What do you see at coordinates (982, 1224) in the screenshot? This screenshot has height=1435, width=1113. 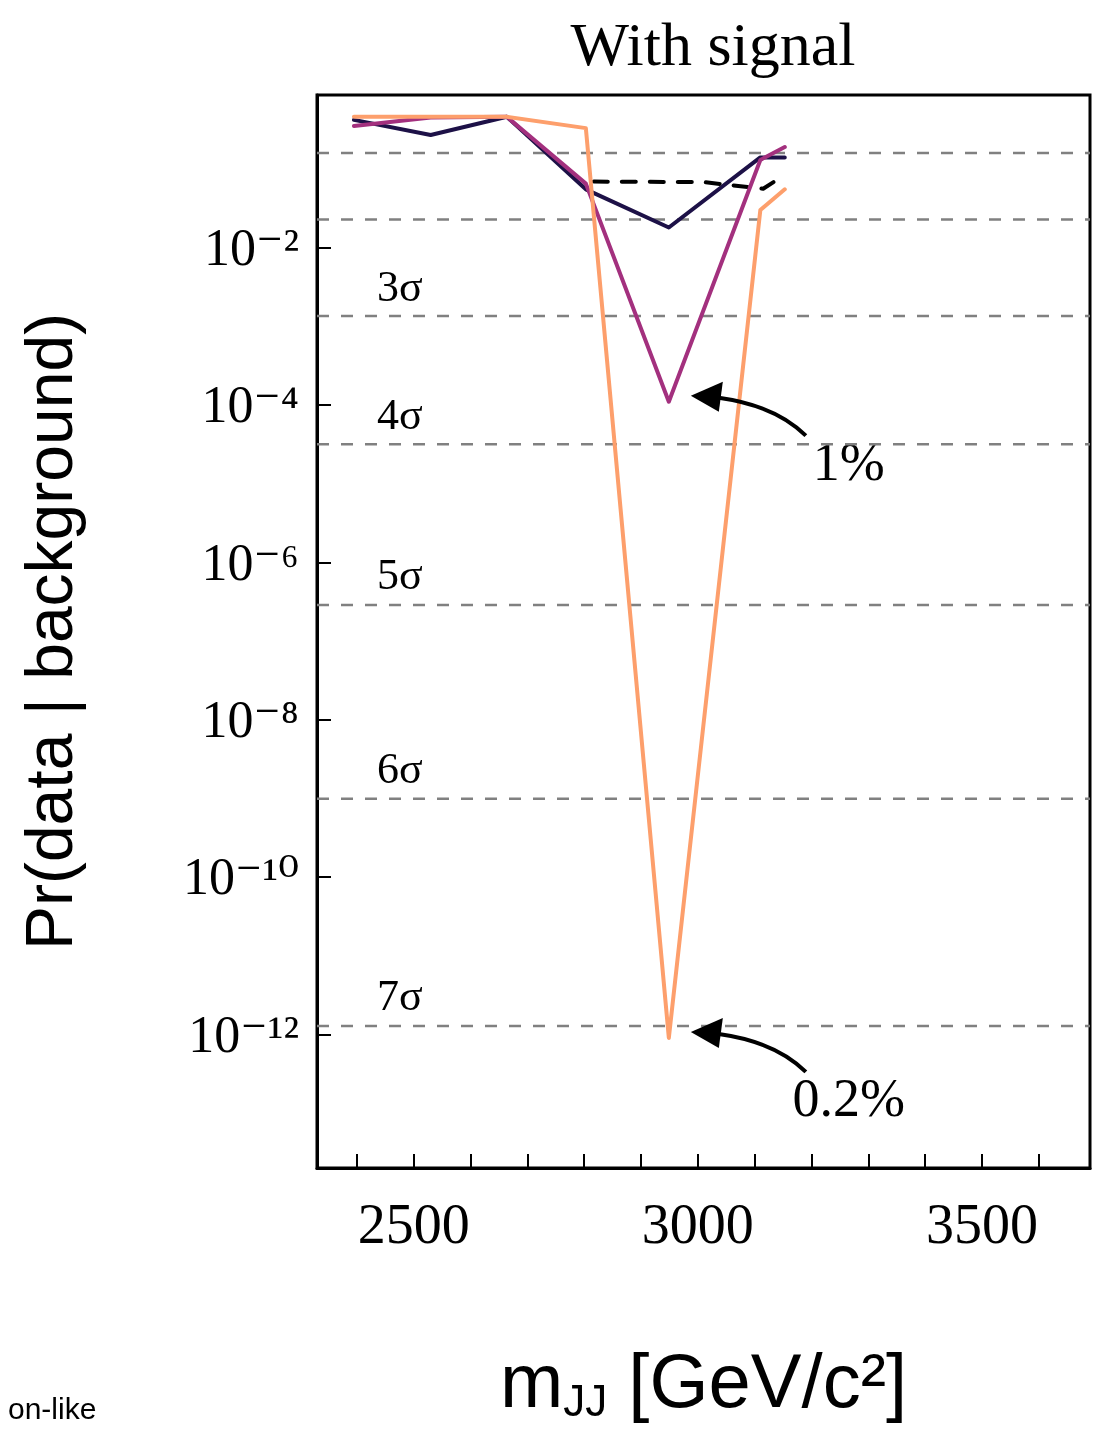 I see `x-tick-label: 3500` at bounding box center [982, 1224].